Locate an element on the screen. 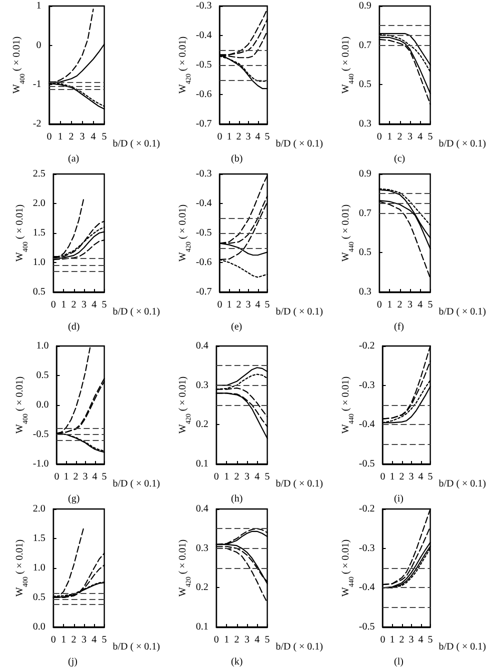 The image size is (489, 669). text: (b) is located at coordinates (237, 159).